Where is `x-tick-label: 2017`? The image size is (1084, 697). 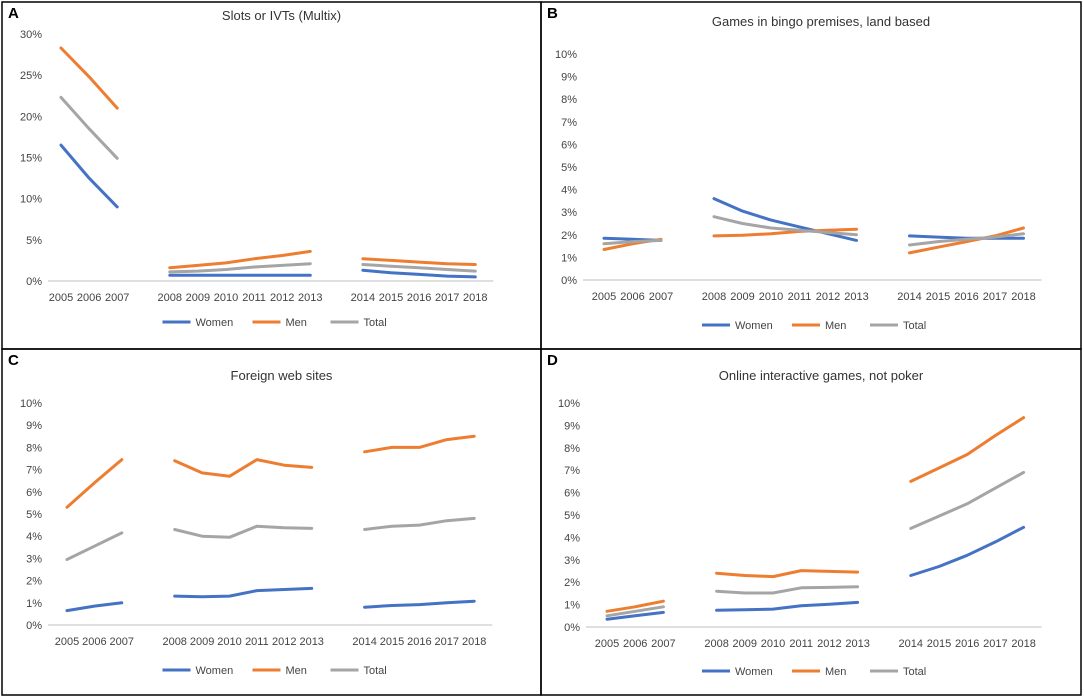
x-tick-label: 2017 is located at coordinates (447, 298).